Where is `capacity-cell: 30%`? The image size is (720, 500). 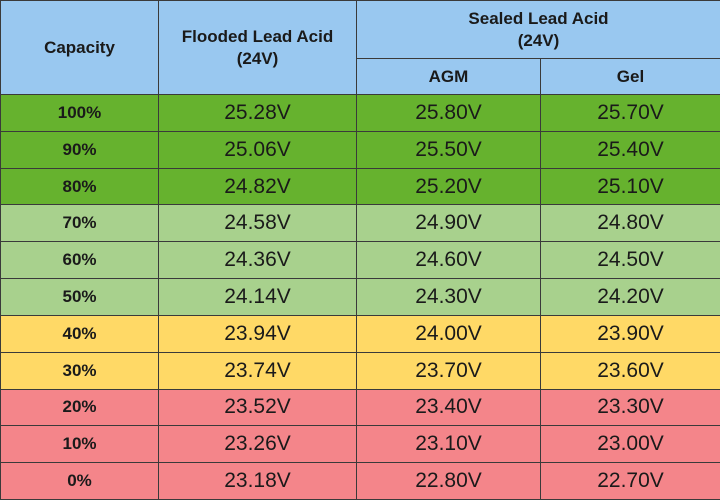 capacity-cell: 30% is located at coordinates (79, 370).